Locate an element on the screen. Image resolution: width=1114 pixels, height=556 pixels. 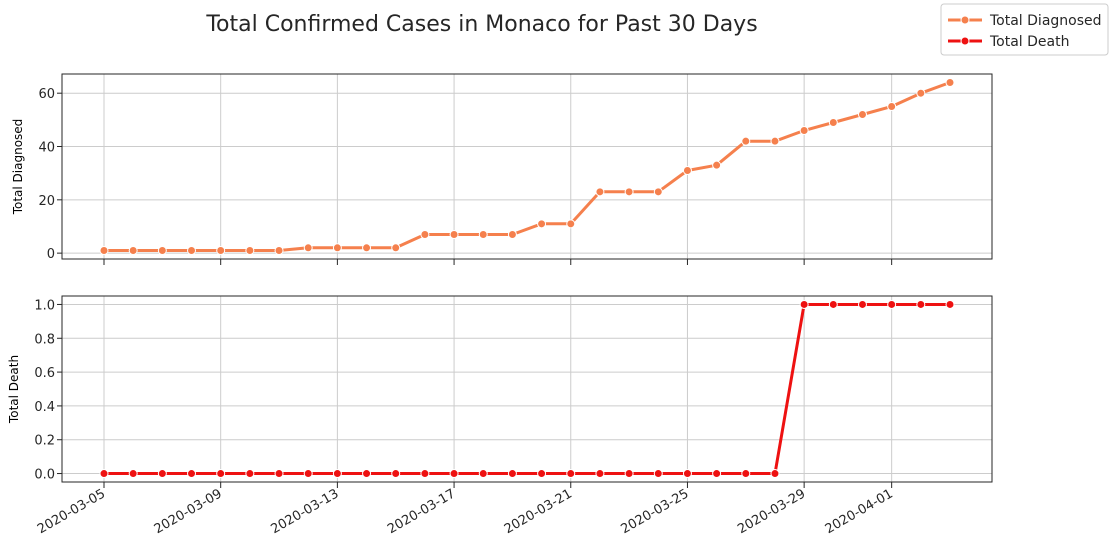
x-tick-label: 2020-03-13 is located at coordinates (304, 511).